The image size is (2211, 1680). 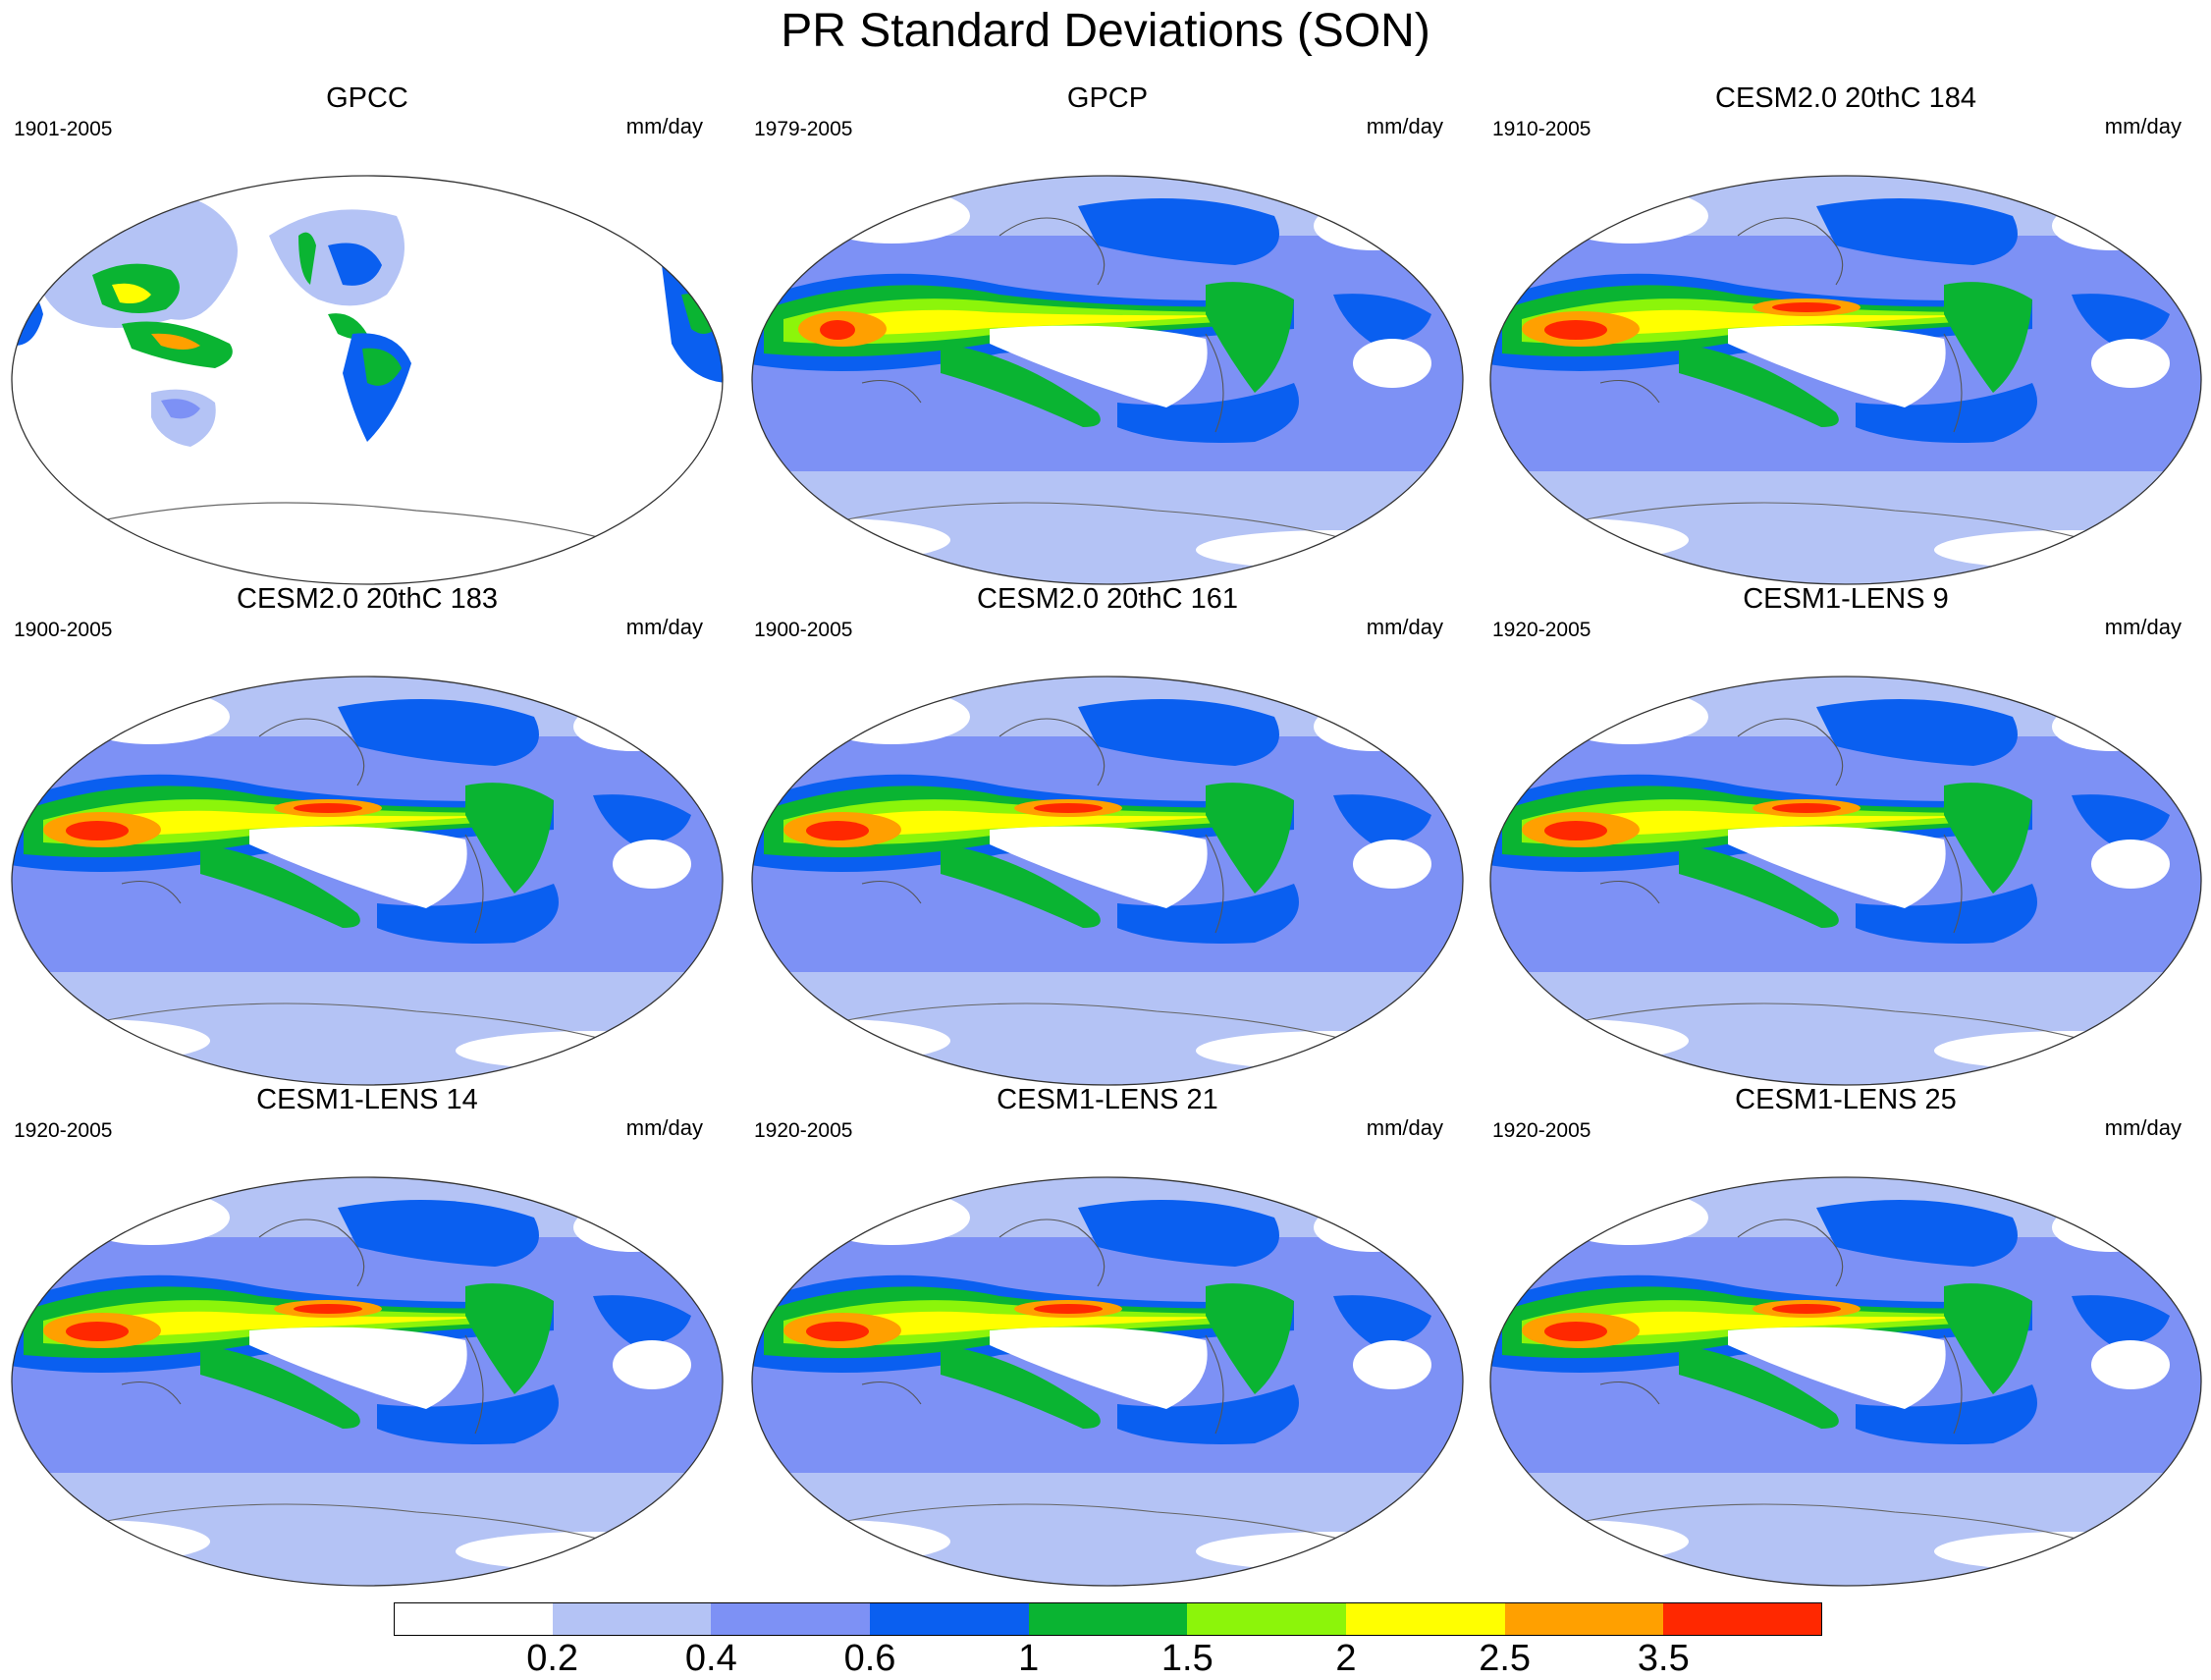 What do you see at coordinates (1663, 1658) in the screenshot?
I see `colorbar-label: 3.5` at bounding box center [1663, 1658].